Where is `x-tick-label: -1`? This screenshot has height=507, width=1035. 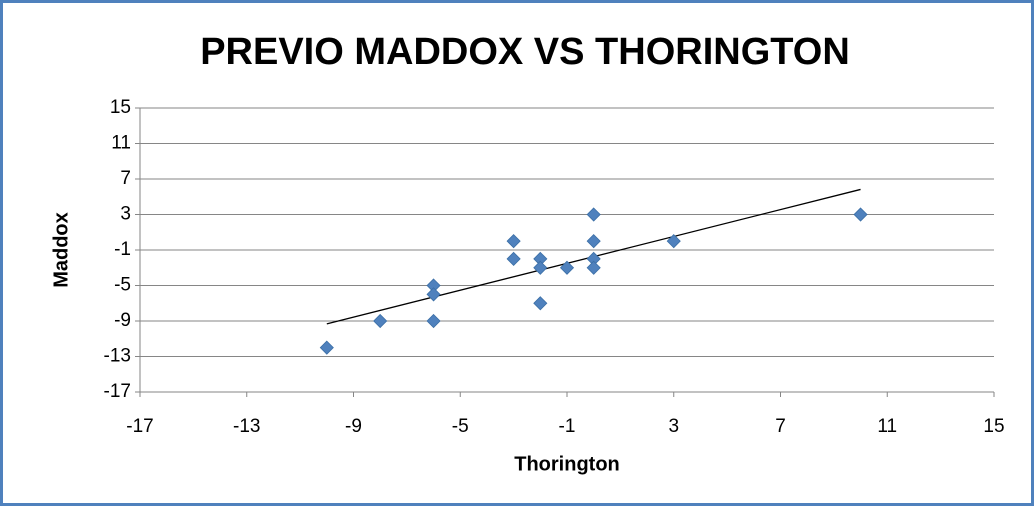 x-tick-label: -1 is located at coordinates (567, 426).